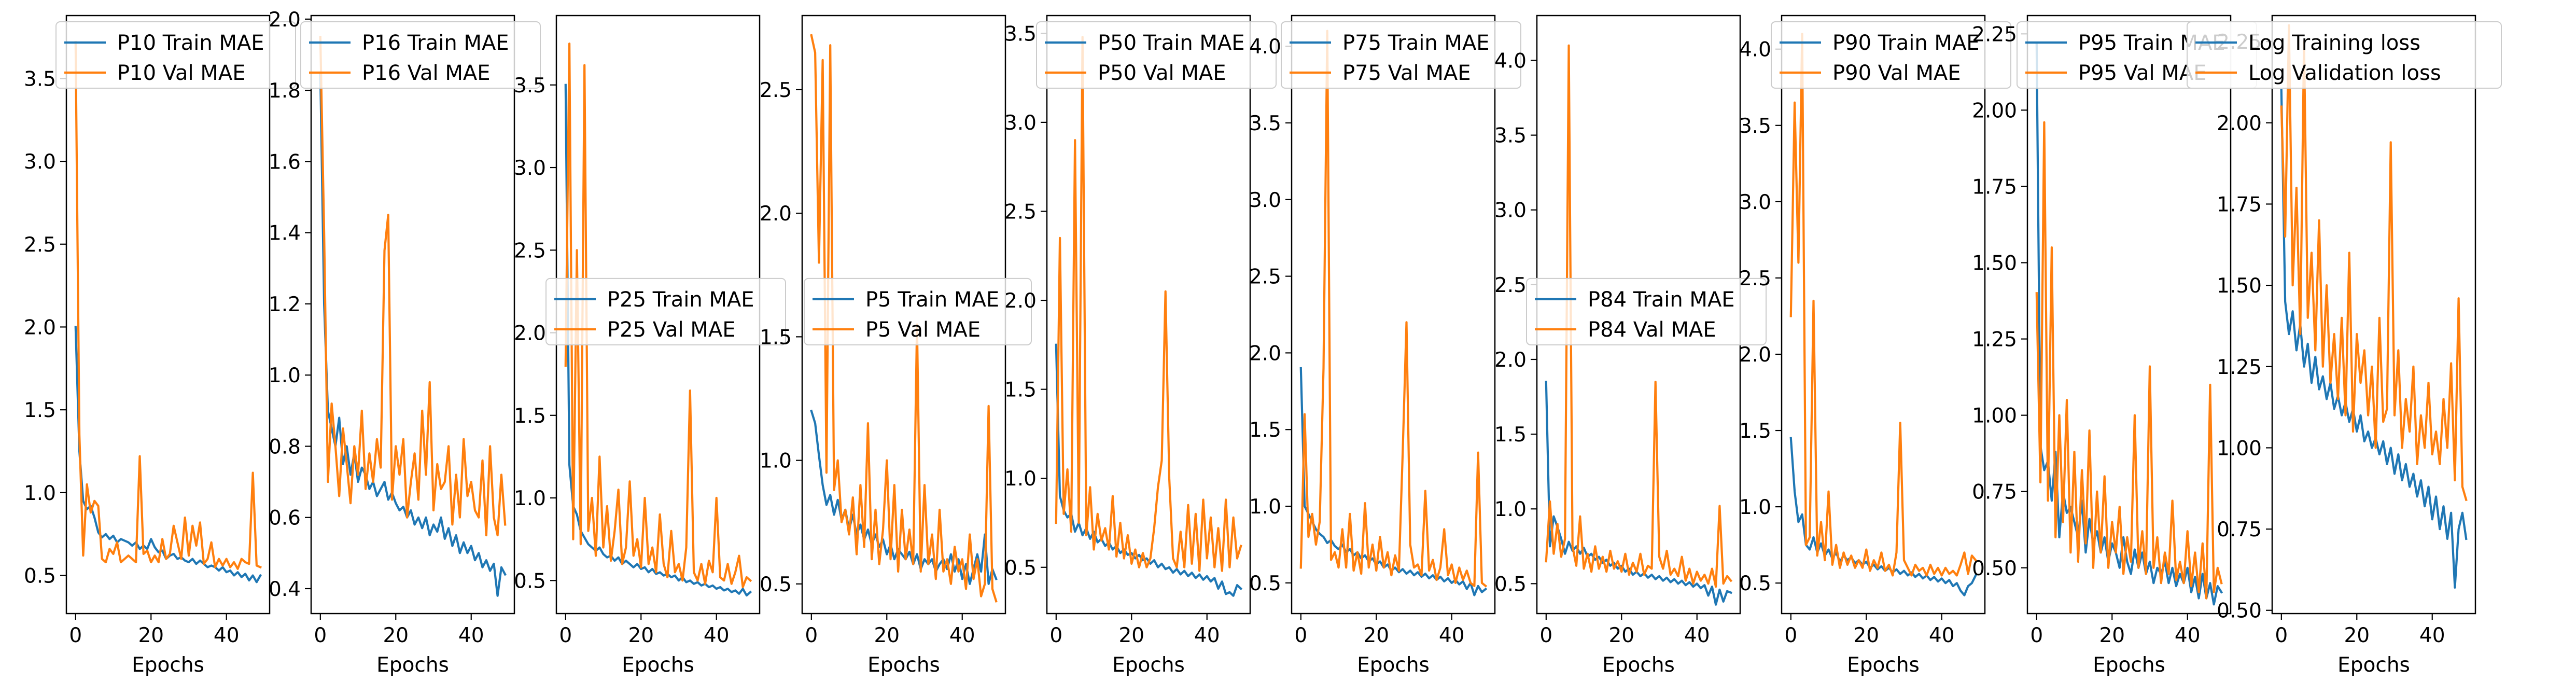  I want to click on y-tick-label: 0.8, so click(285, 446).